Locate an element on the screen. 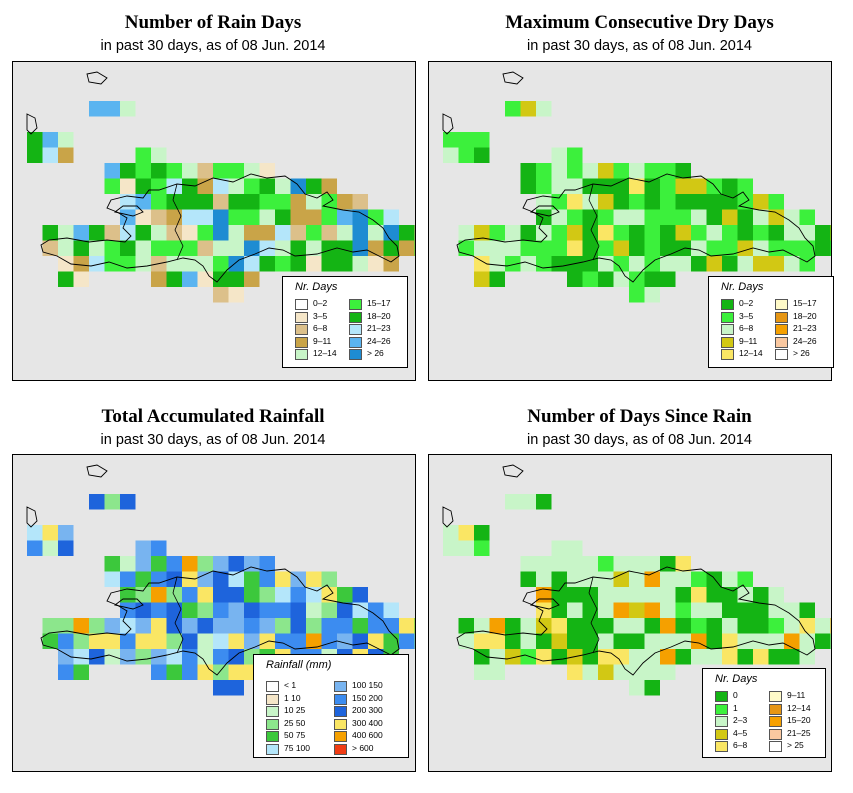 This screenshot has height=793, width=853. legend-label: 0–2 is located at coordinates (320, 303).